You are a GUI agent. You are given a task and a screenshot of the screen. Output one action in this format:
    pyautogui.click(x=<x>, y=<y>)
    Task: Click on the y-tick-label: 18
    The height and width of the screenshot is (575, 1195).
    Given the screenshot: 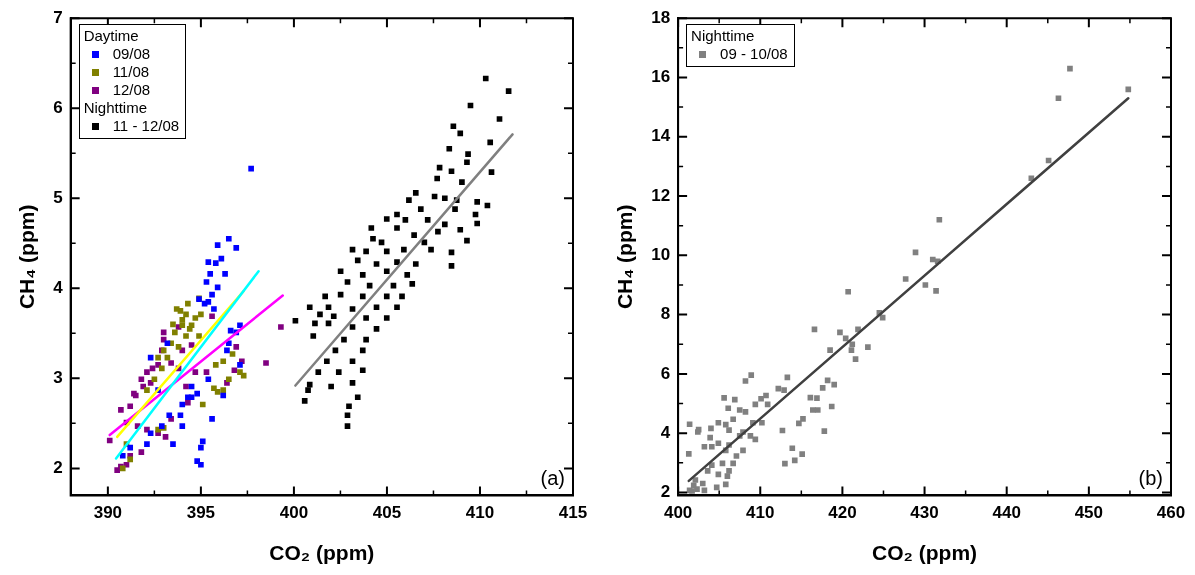 What is the action you would take?
    pyautogui.click(x=661, y=17)
    